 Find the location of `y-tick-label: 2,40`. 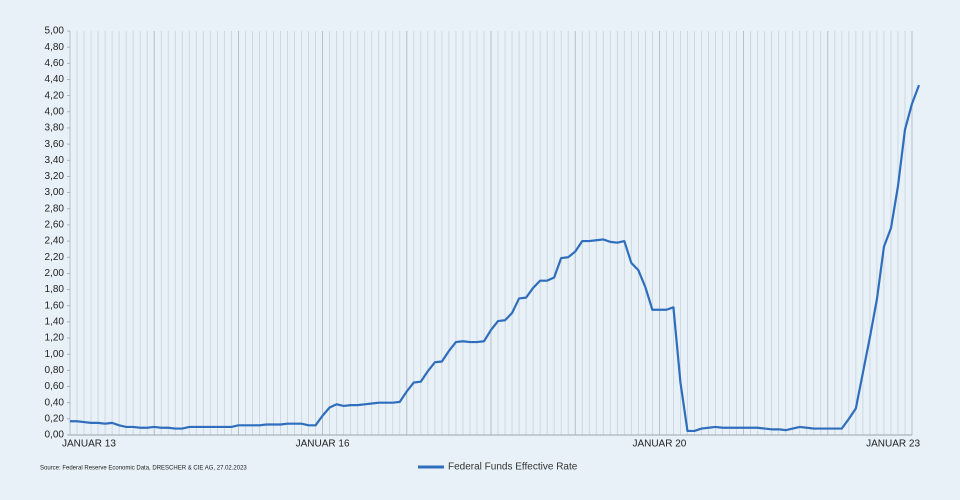

y-tick-label: 2,40 is located at coordinates (55, 241).